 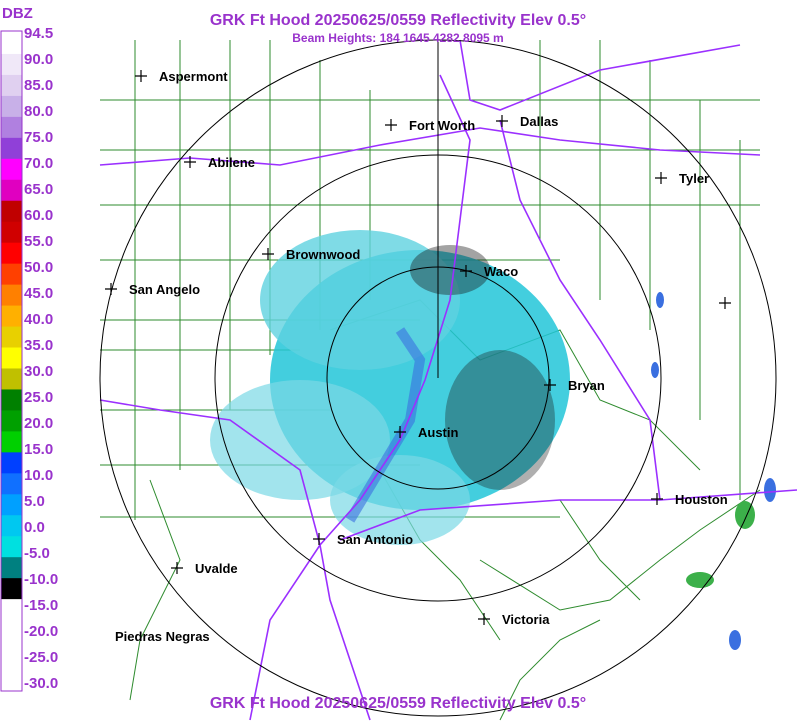 I want to click on legend-label: -25.0, so click(x=41, y=657).